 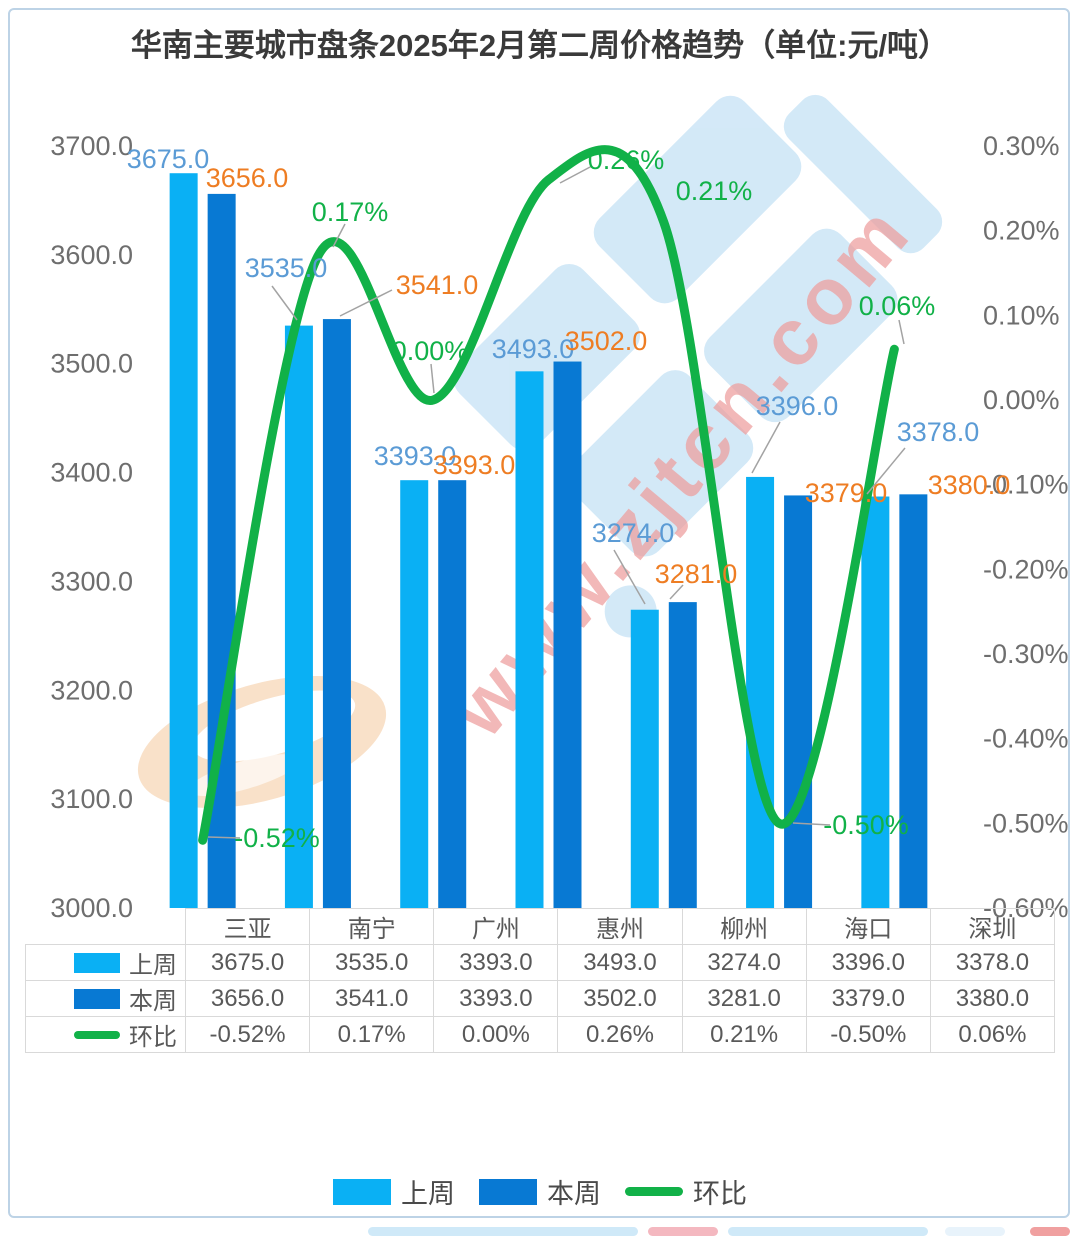 What do you see at coordinates (106, 927) in the screenshot?
I see `table-blank-cell` at bounding box center [106, 927].